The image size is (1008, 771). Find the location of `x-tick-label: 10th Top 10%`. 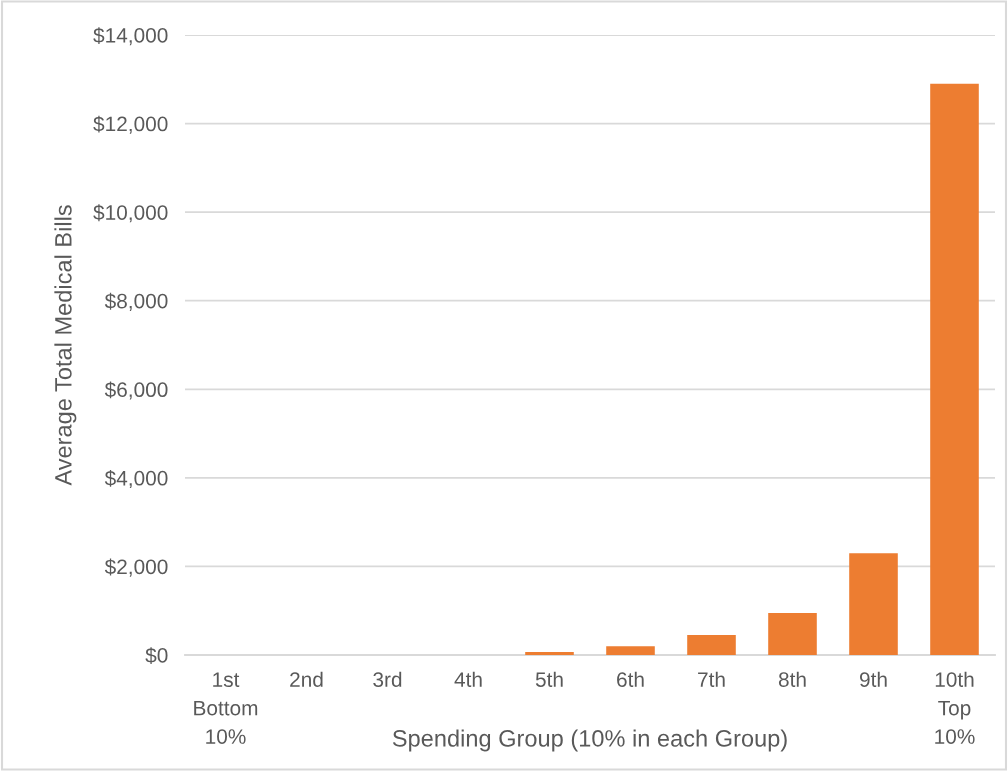

x-tick-label: 10th Top 10% is located at coordinates (955, 707).